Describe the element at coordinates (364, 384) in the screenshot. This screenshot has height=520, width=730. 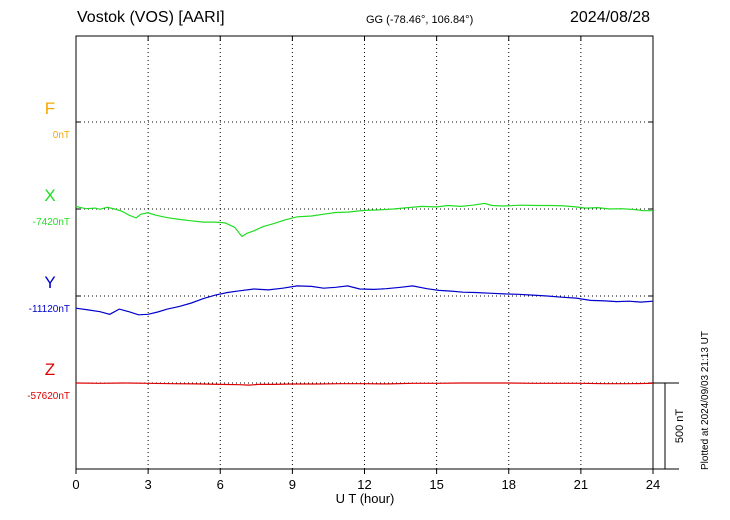
I see `series-line-z` at that location.